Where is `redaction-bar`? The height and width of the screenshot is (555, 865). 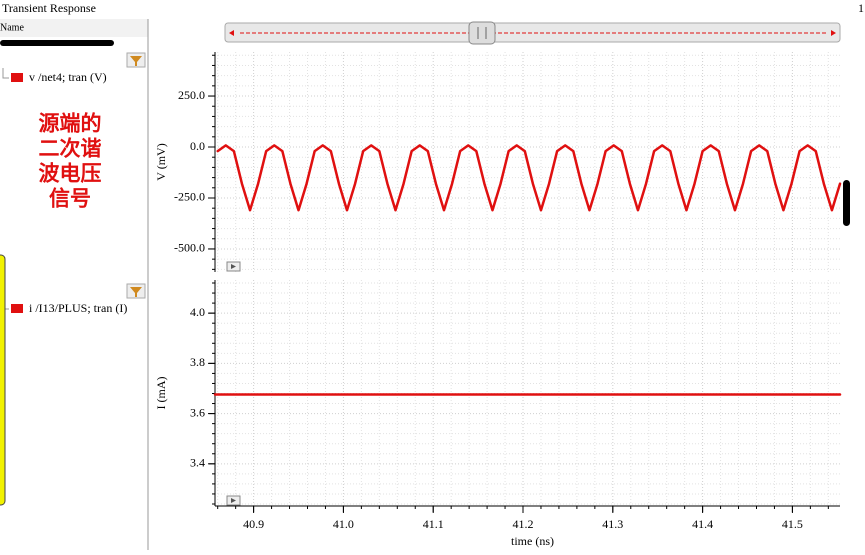 redaction-bar is located at coordinates (57, 43).